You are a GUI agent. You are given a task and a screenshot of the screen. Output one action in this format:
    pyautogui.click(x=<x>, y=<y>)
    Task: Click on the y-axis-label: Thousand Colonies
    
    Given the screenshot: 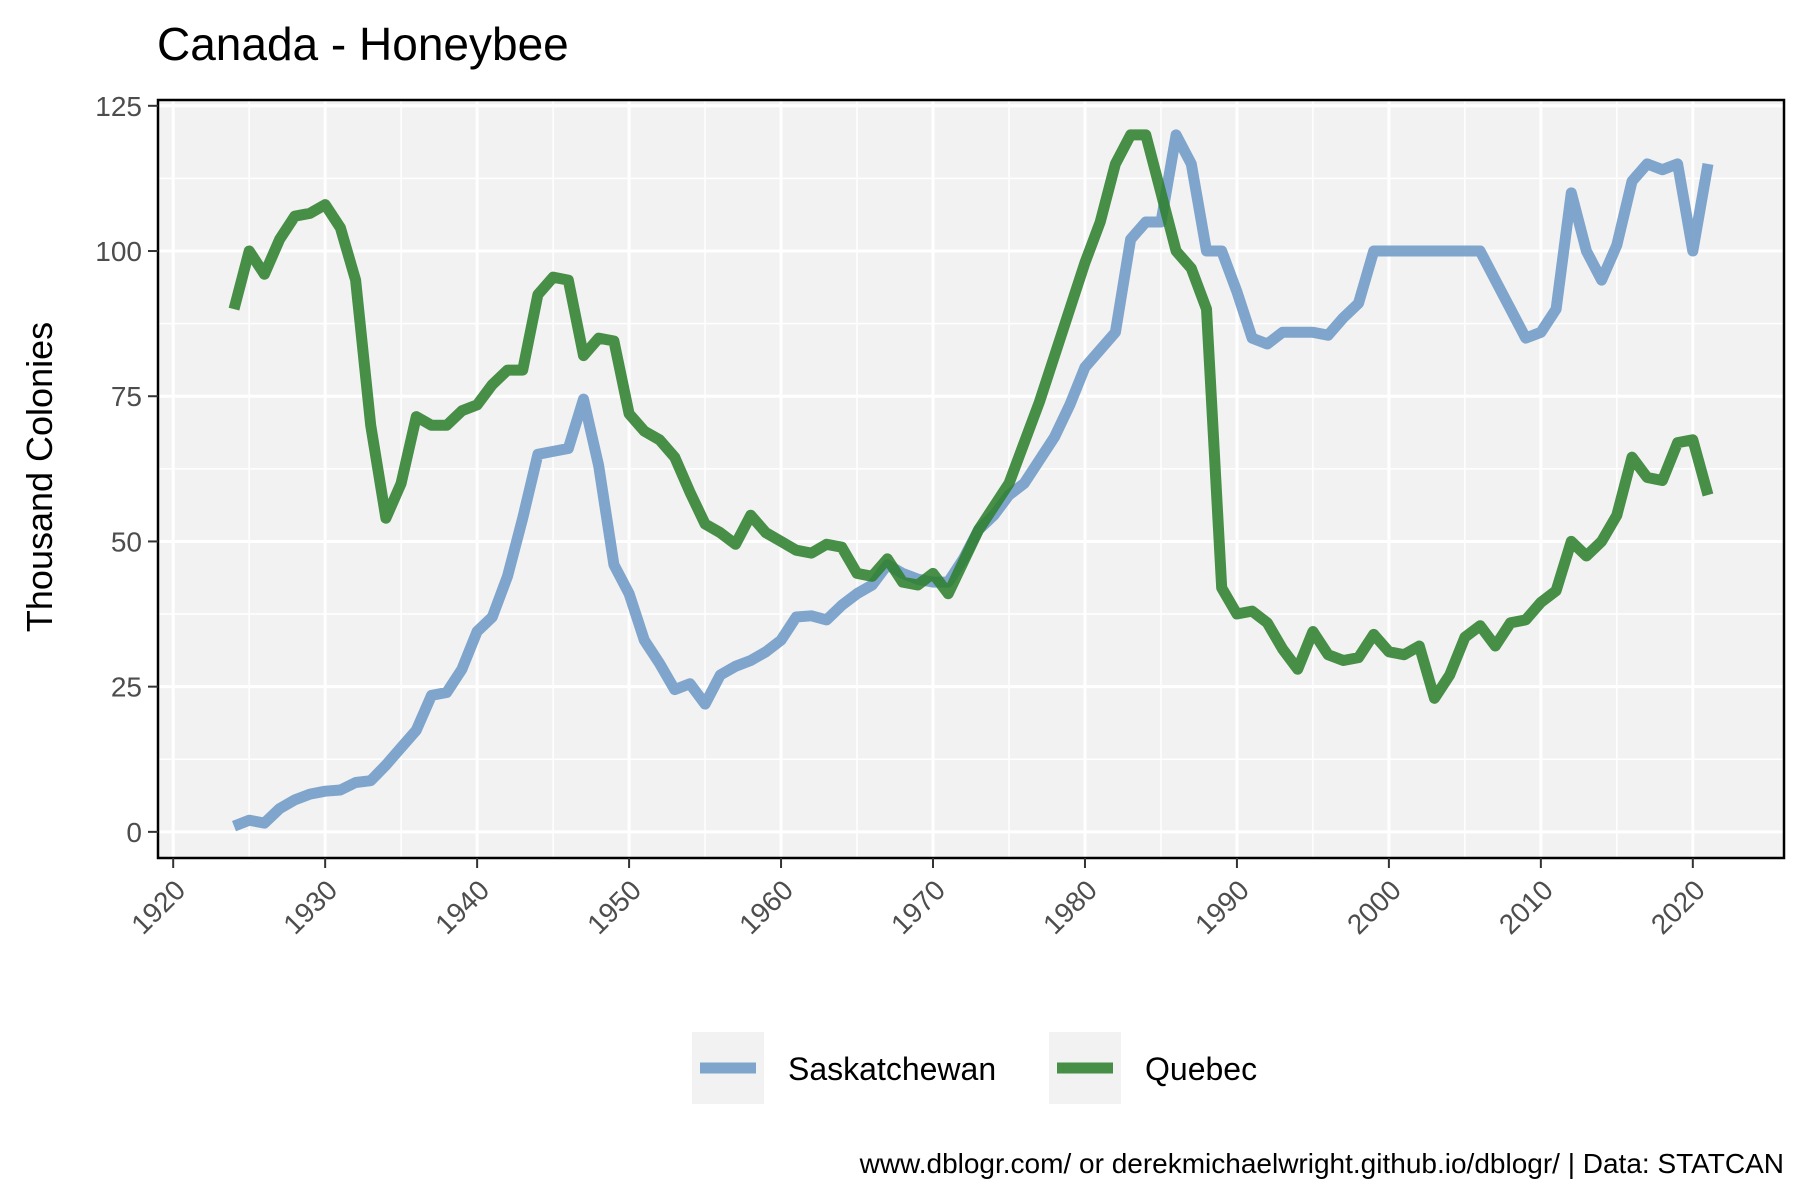 What is the action you would take?
    pyautogui.click(x=39, y=477)
    